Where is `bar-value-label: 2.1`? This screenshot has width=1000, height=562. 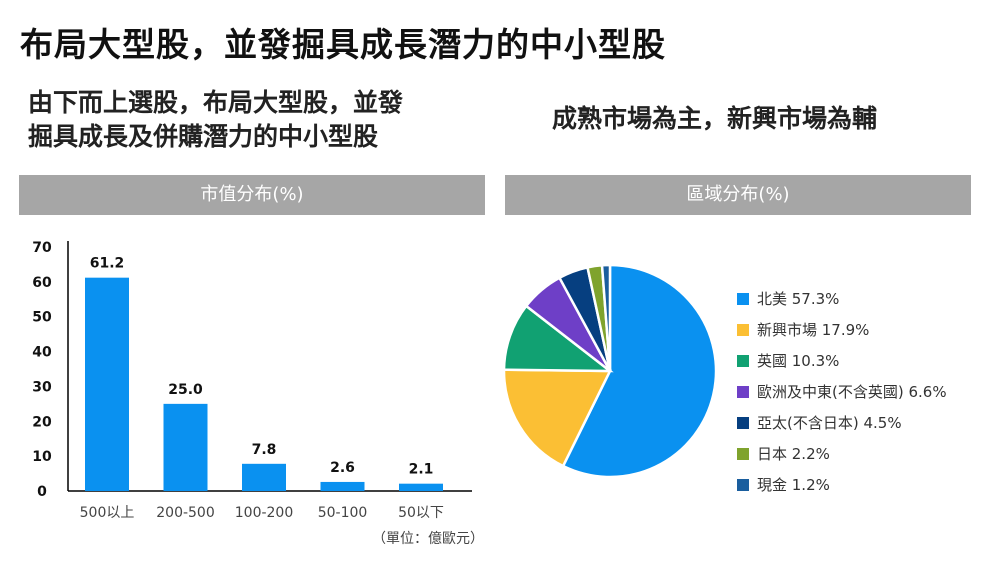 bar-value-label: 2.1 is located at coordinates (421, 470).